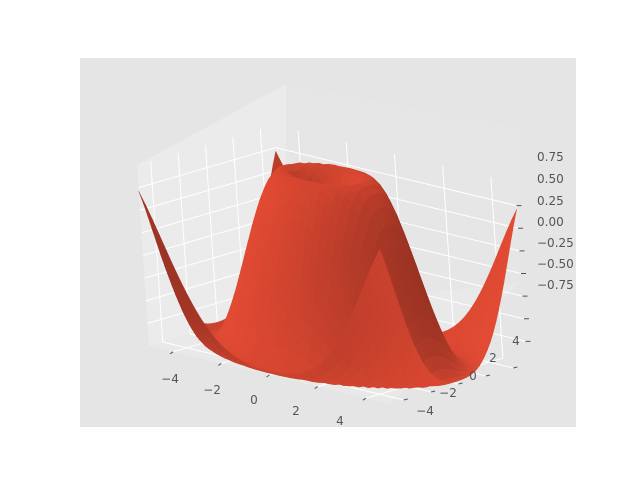 The width and height of the screenshot is (640, 480). I want to click on surface-patch, so click(379, 261).